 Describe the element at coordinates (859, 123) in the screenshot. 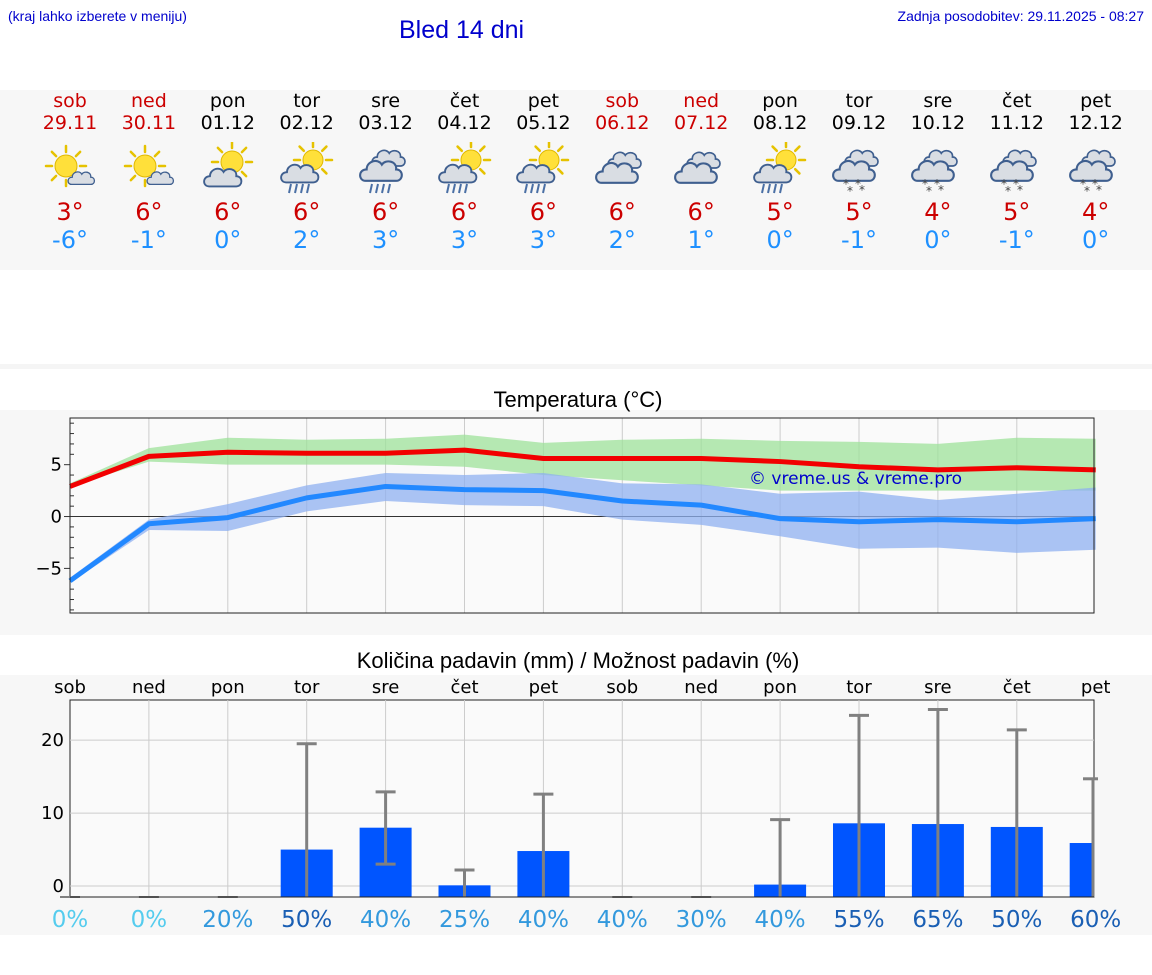

I see `day-date: 09.12` at that location.